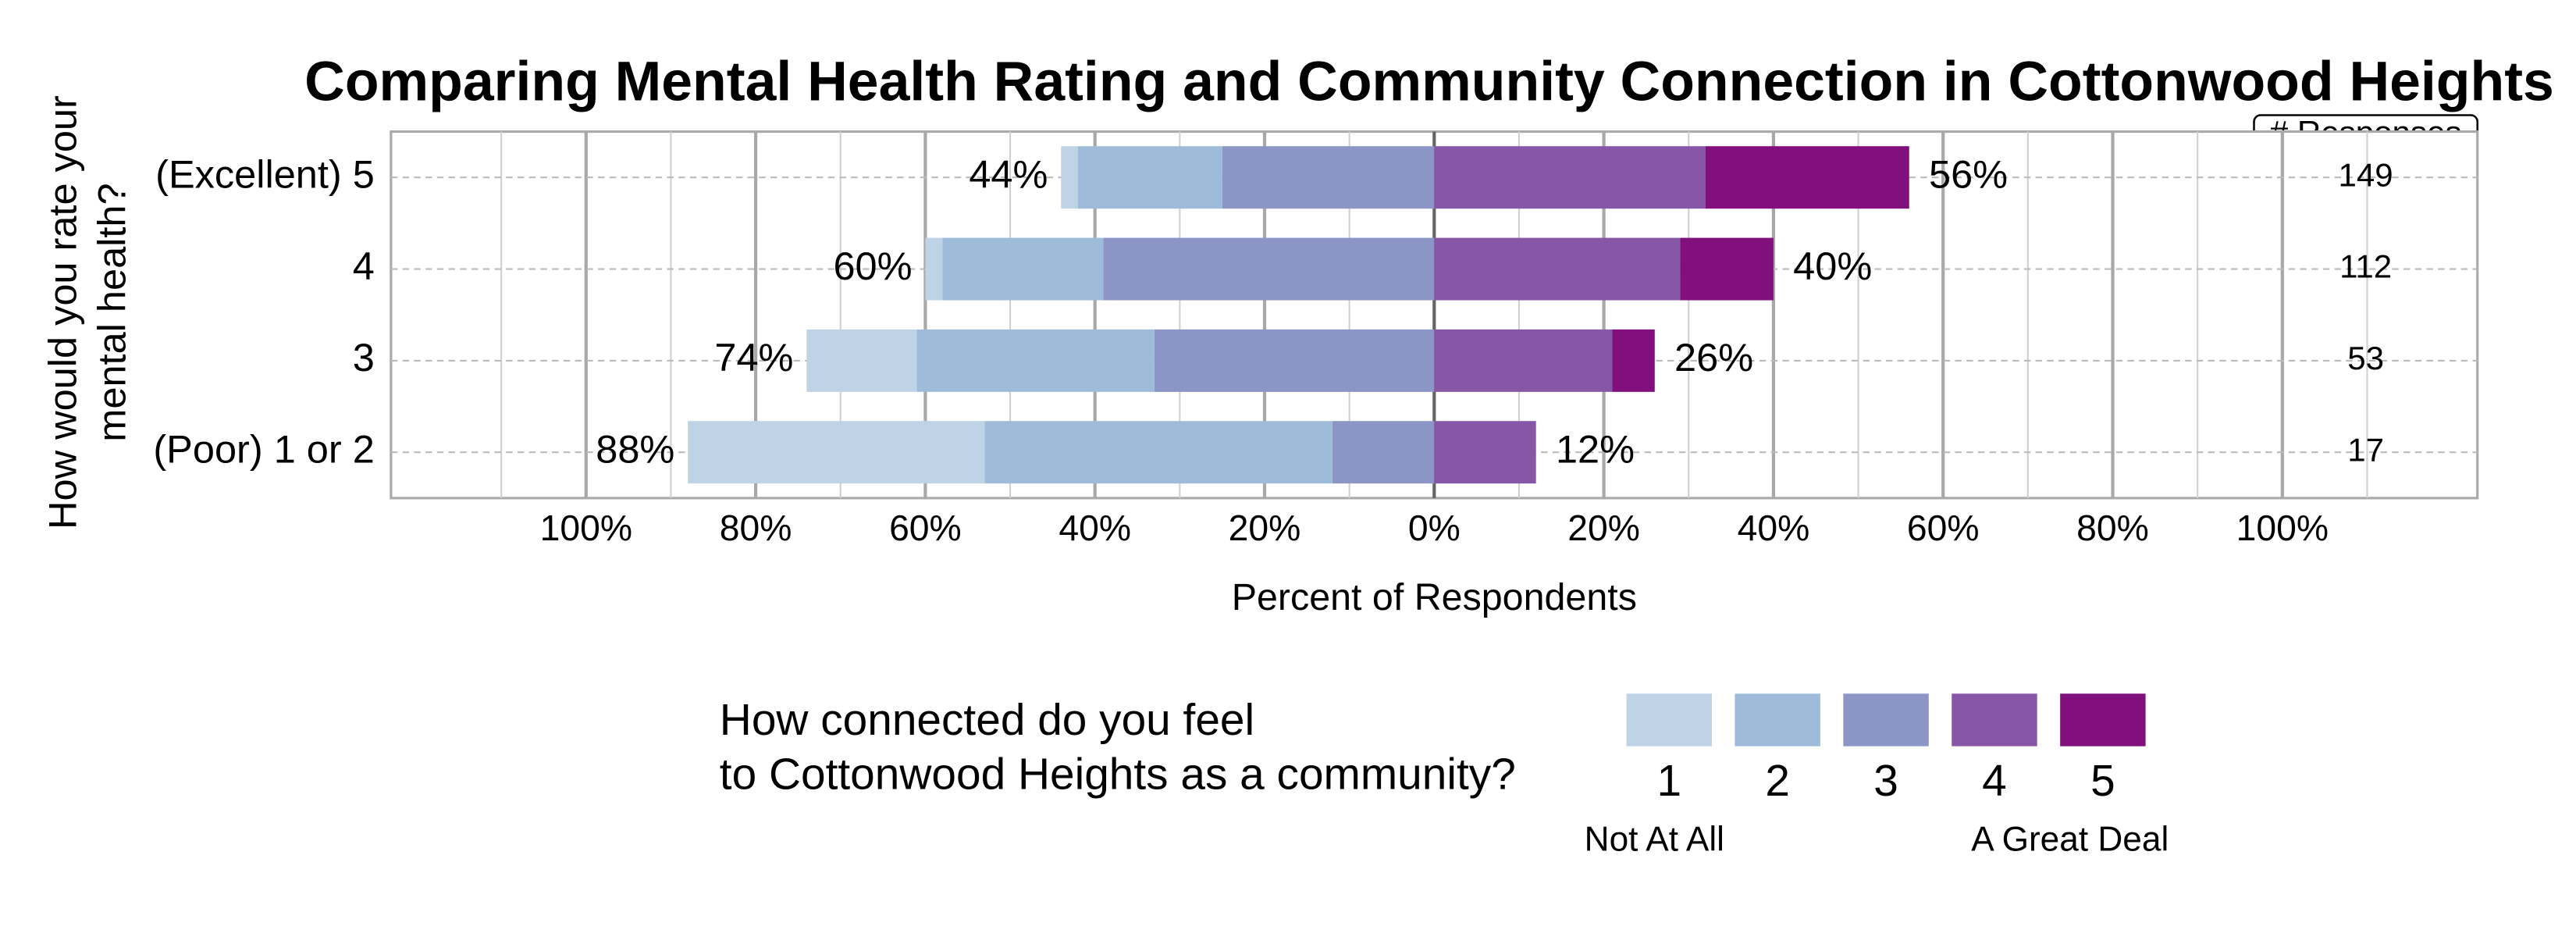 This screenshot has width=2576, height=937. I want to click on left-total-label: 74%, so click(753, 357).